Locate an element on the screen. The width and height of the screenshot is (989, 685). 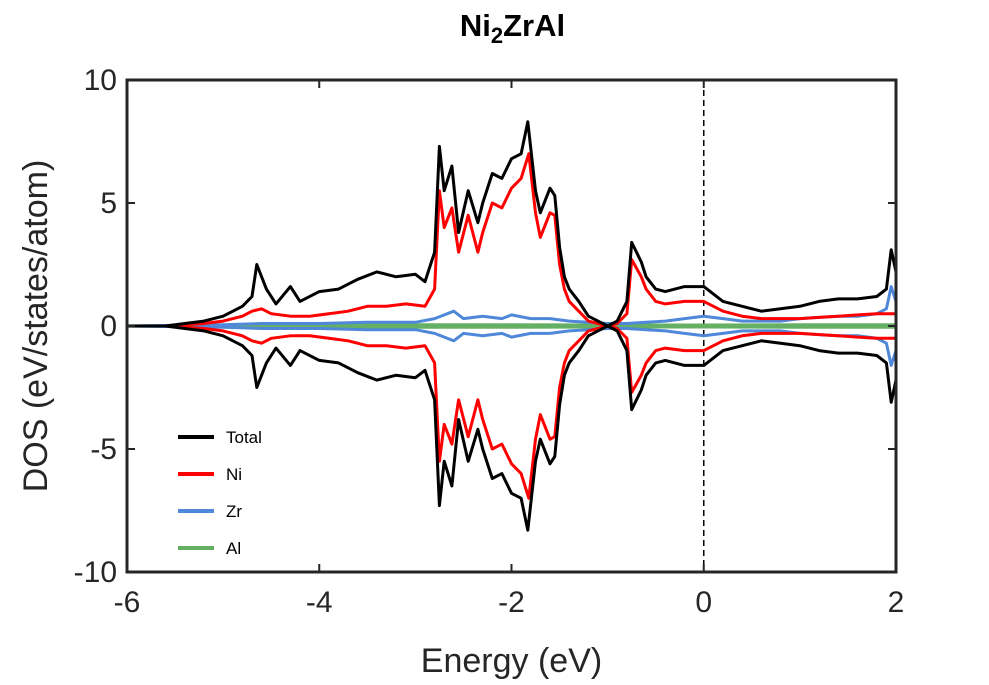
x-tick-label: 2 is located at coordinates (896, 602).